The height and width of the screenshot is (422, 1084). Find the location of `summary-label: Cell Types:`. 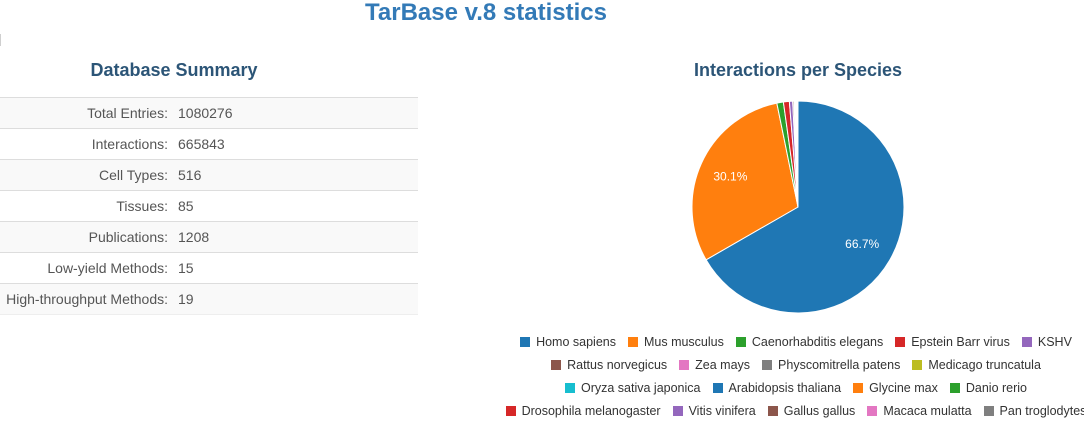

summary-label: Cell Types: is located at coordinates (89, 175).